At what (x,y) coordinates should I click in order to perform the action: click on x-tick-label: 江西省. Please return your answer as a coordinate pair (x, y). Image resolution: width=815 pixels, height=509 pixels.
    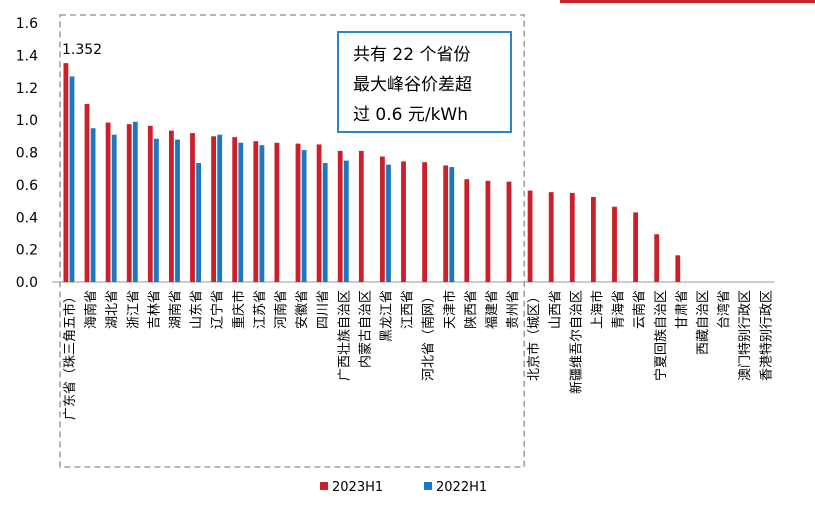
    Looking at the image, I should click on (408, 309).